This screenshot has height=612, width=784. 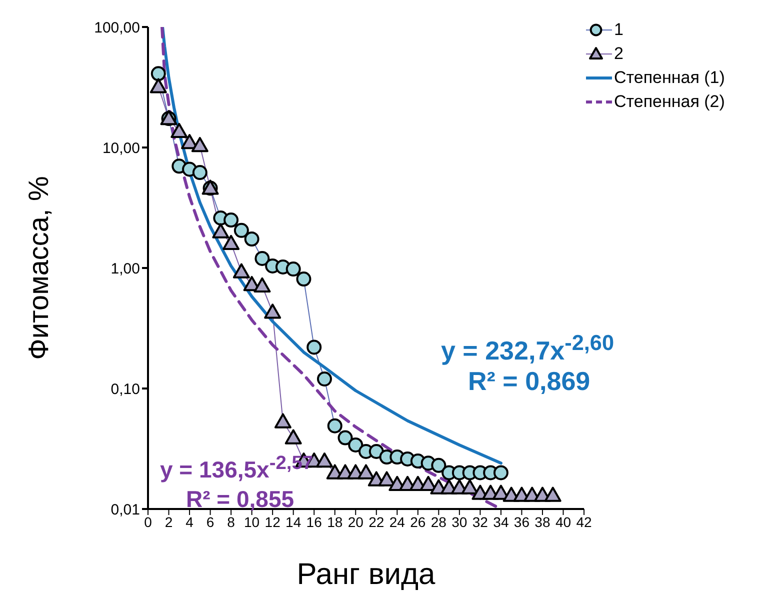 What do you see at coordinates (418, 522) in the screenshot?
I see `x-tick-label: 26` at bounding box center [418, 522].